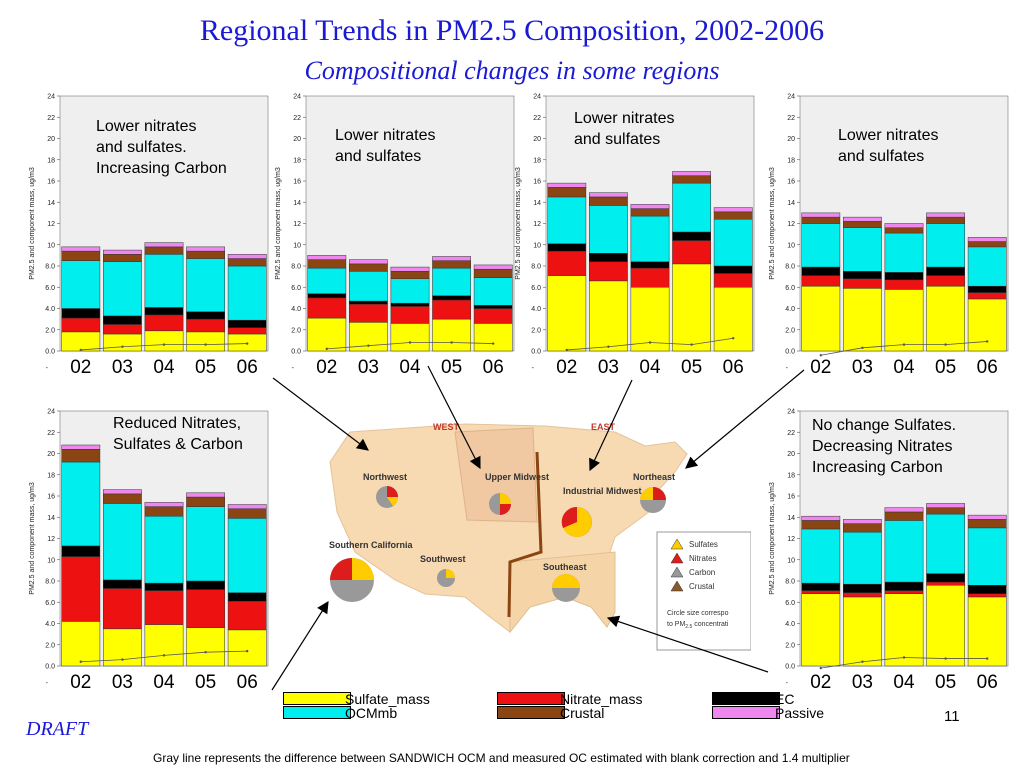 The image size is (1024, 768). Describe the element at coordinates (703, 544) in the screenshot. I see `svg-text: Sulfates` at that location.